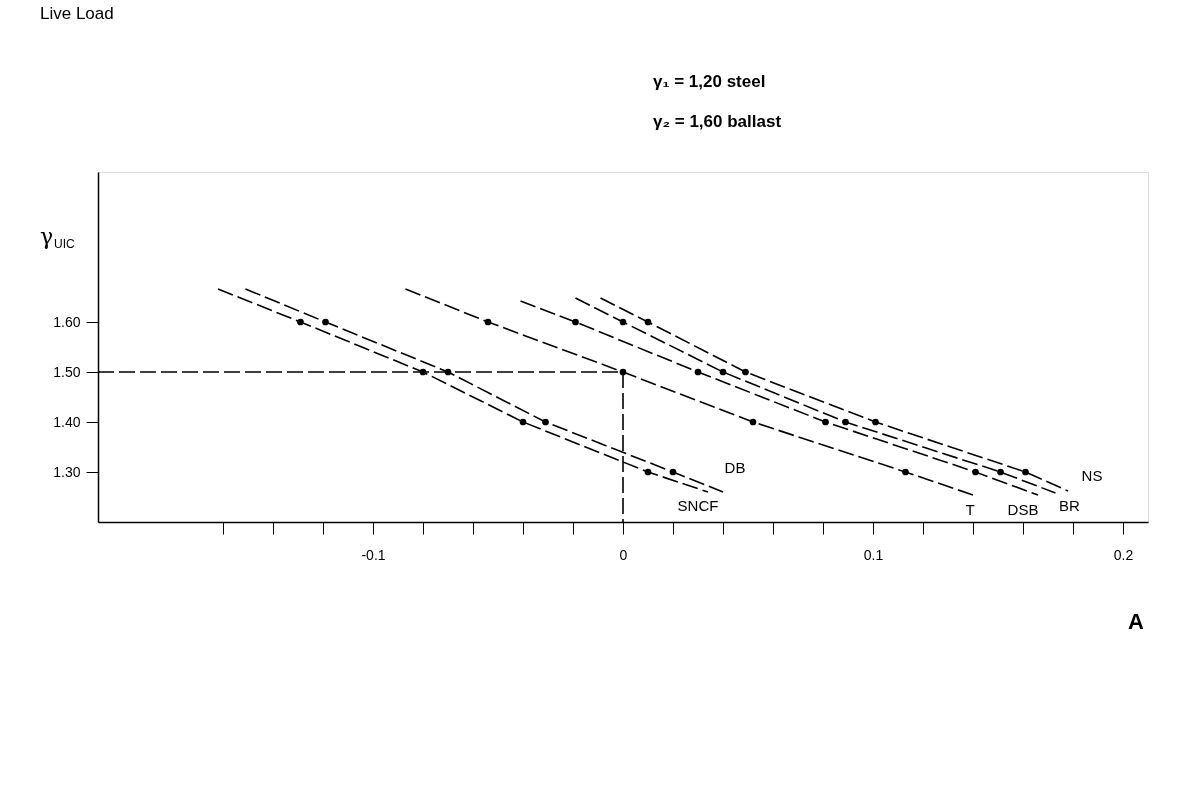 Image resolution: width=1182 pixels, height=799 pixels. Describe the element at coordinates (873, 554) in the screenshot. I see `x-tick-label: 0.1` at that location.